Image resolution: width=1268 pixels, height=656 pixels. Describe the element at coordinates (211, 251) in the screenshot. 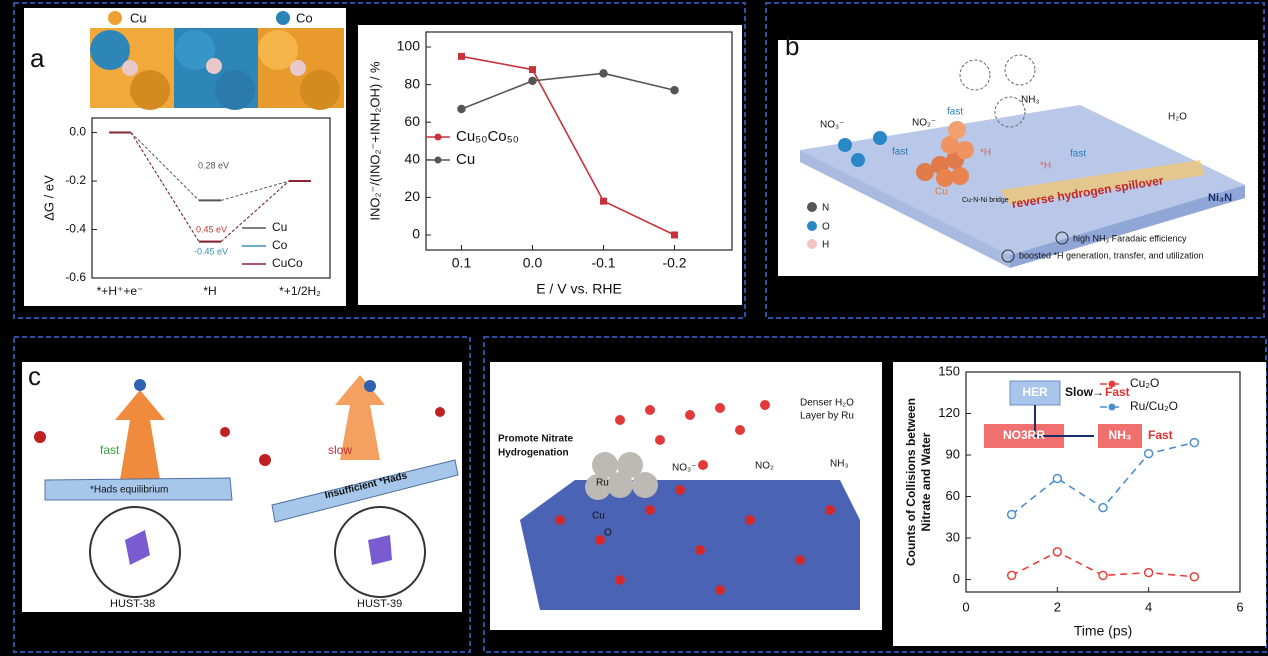

I see `annotation: -0.45 eV` at that location.